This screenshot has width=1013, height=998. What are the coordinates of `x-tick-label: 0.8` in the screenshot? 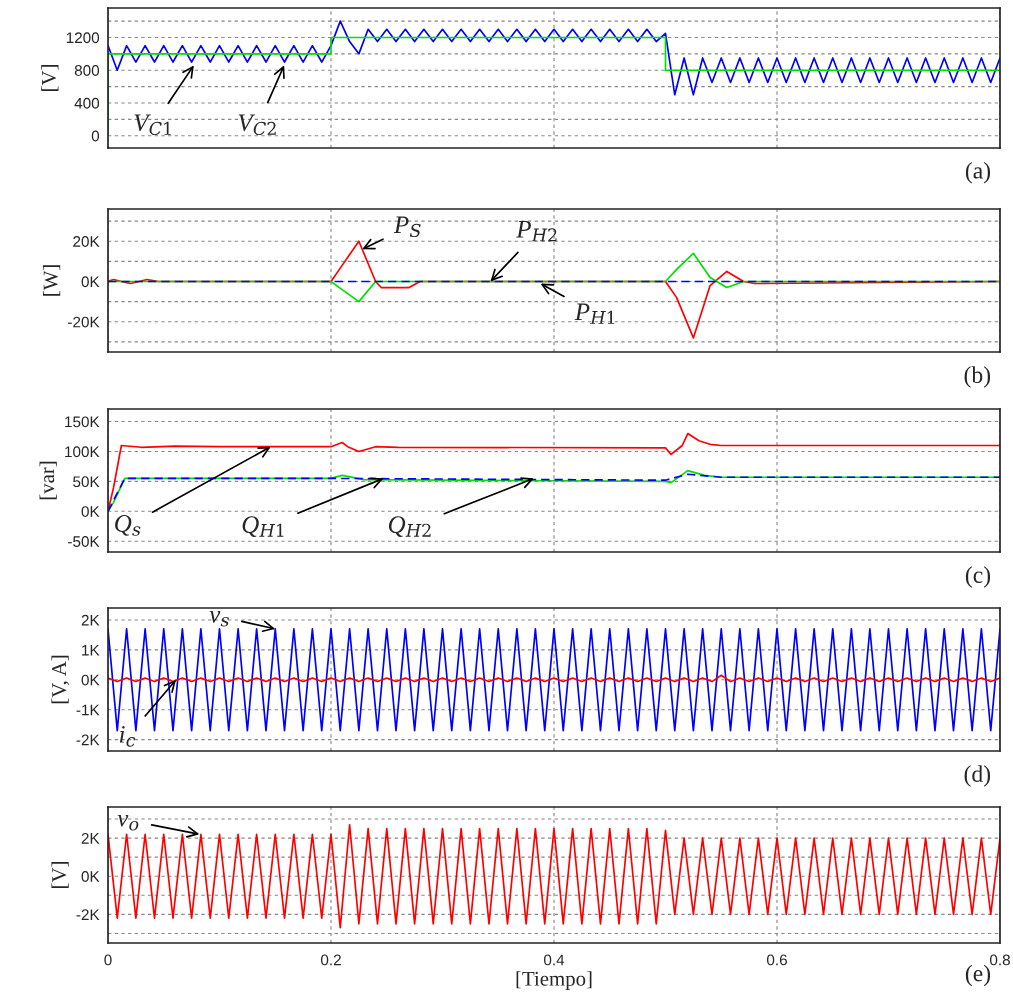 It's located at (999, 960).